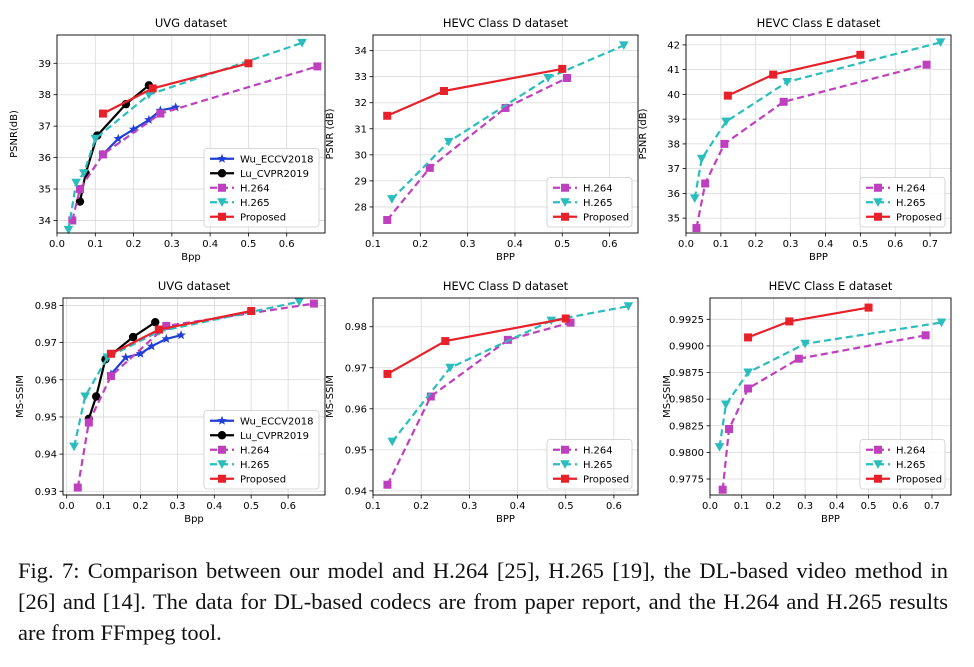  What do you see at coordinates (673, 45) in the screenshot?
I see `y-tick-label: 42` at bounding box center [673, 45].